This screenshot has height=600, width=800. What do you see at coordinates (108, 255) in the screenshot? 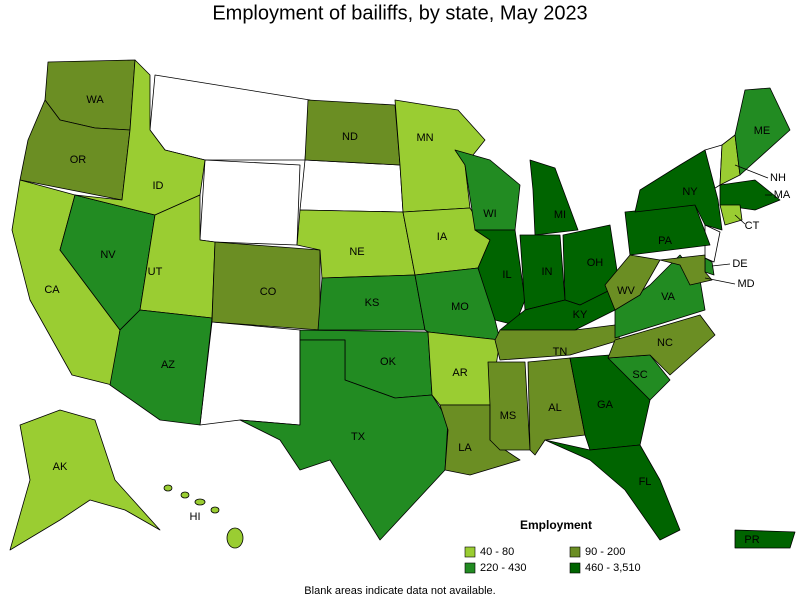
I see `state-label: NV` at bounding box center [108, 255].